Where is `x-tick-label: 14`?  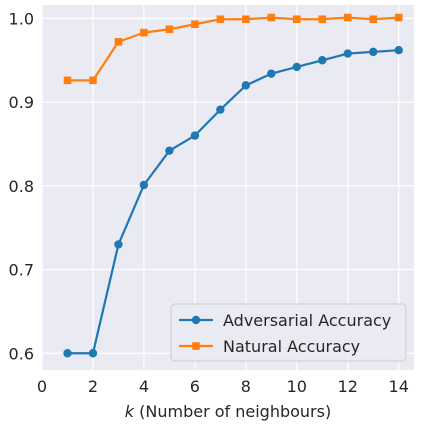 x-tick-label: 14 is located at coordinates (399, 386).